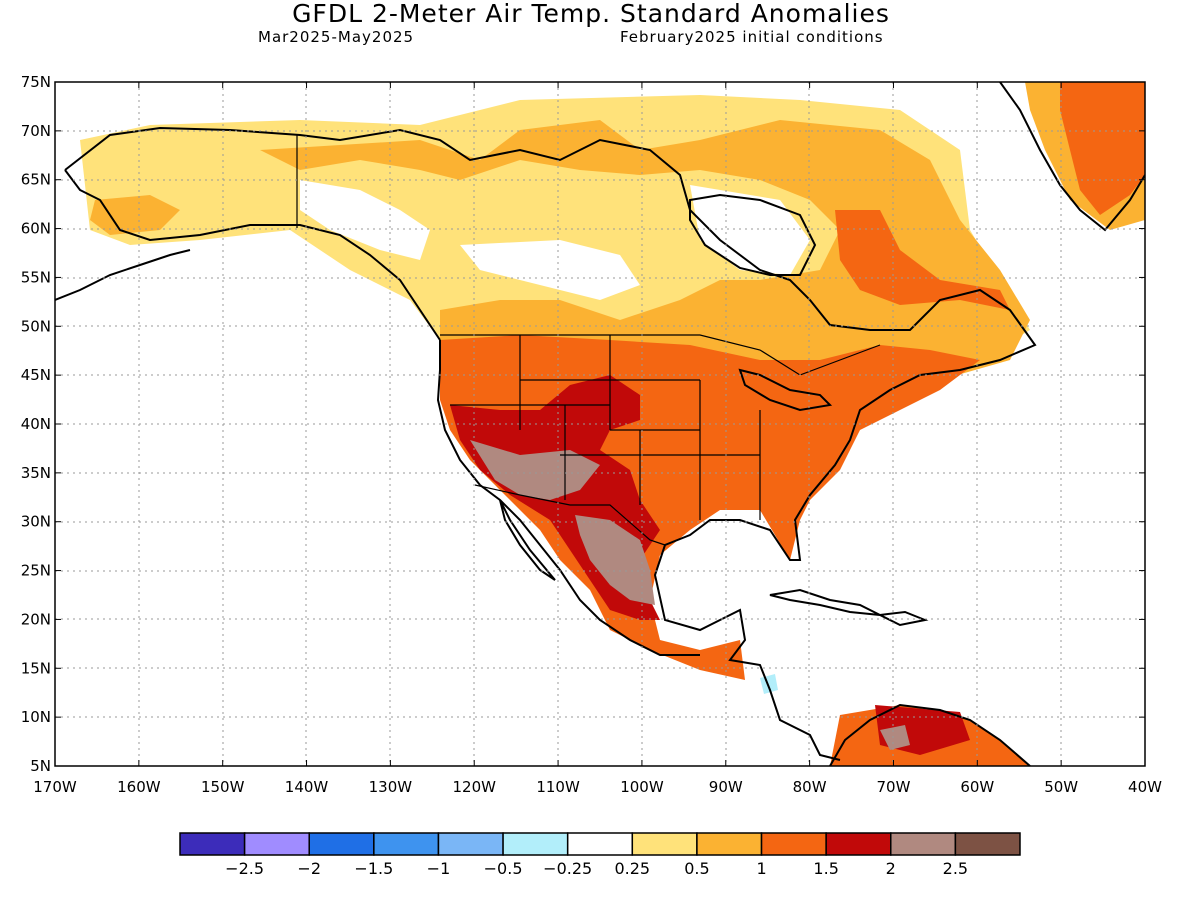 The height and width of the screenshot is (900, 1200). What do you see at coordinates (36, 668) in the screenshot?
I see `latitude-label: 15N` at bounding box center [36, 668].